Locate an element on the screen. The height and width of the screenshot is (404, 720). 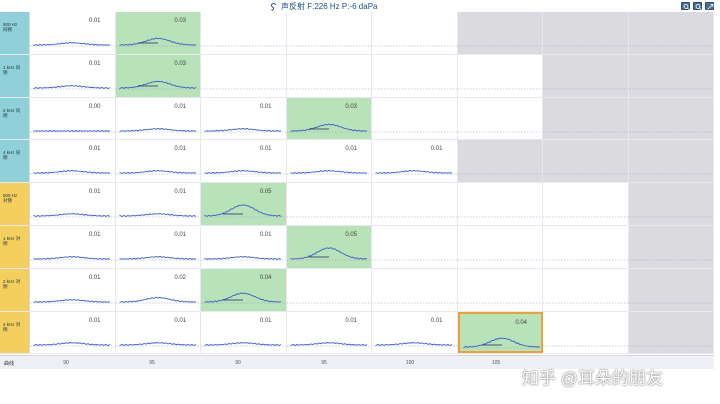
window-title: 声反射 F:226 Hz P:-6 daPa is located at coordinates (323, 6).